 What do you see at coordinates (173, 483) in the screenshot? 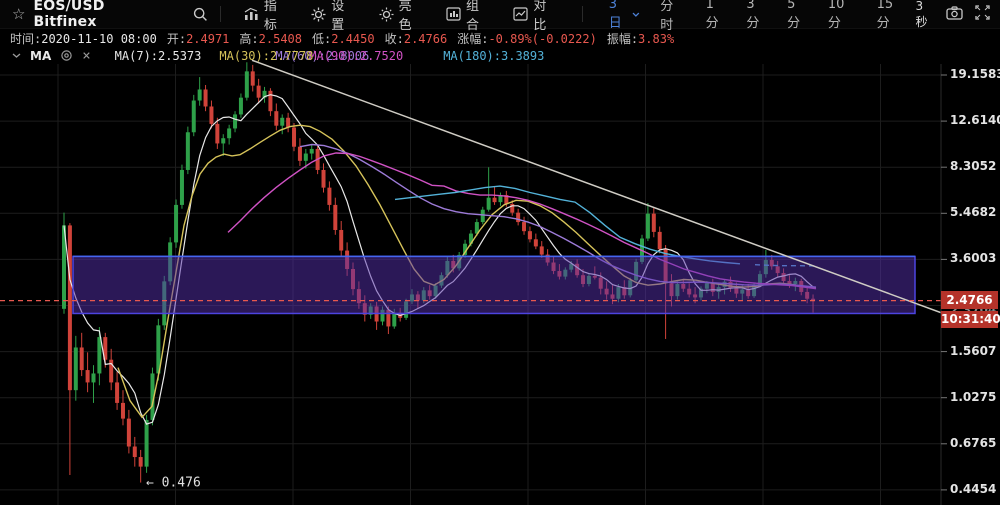
I see `low-price-annotation: ← 0.476` at bounding box center [173, 483].